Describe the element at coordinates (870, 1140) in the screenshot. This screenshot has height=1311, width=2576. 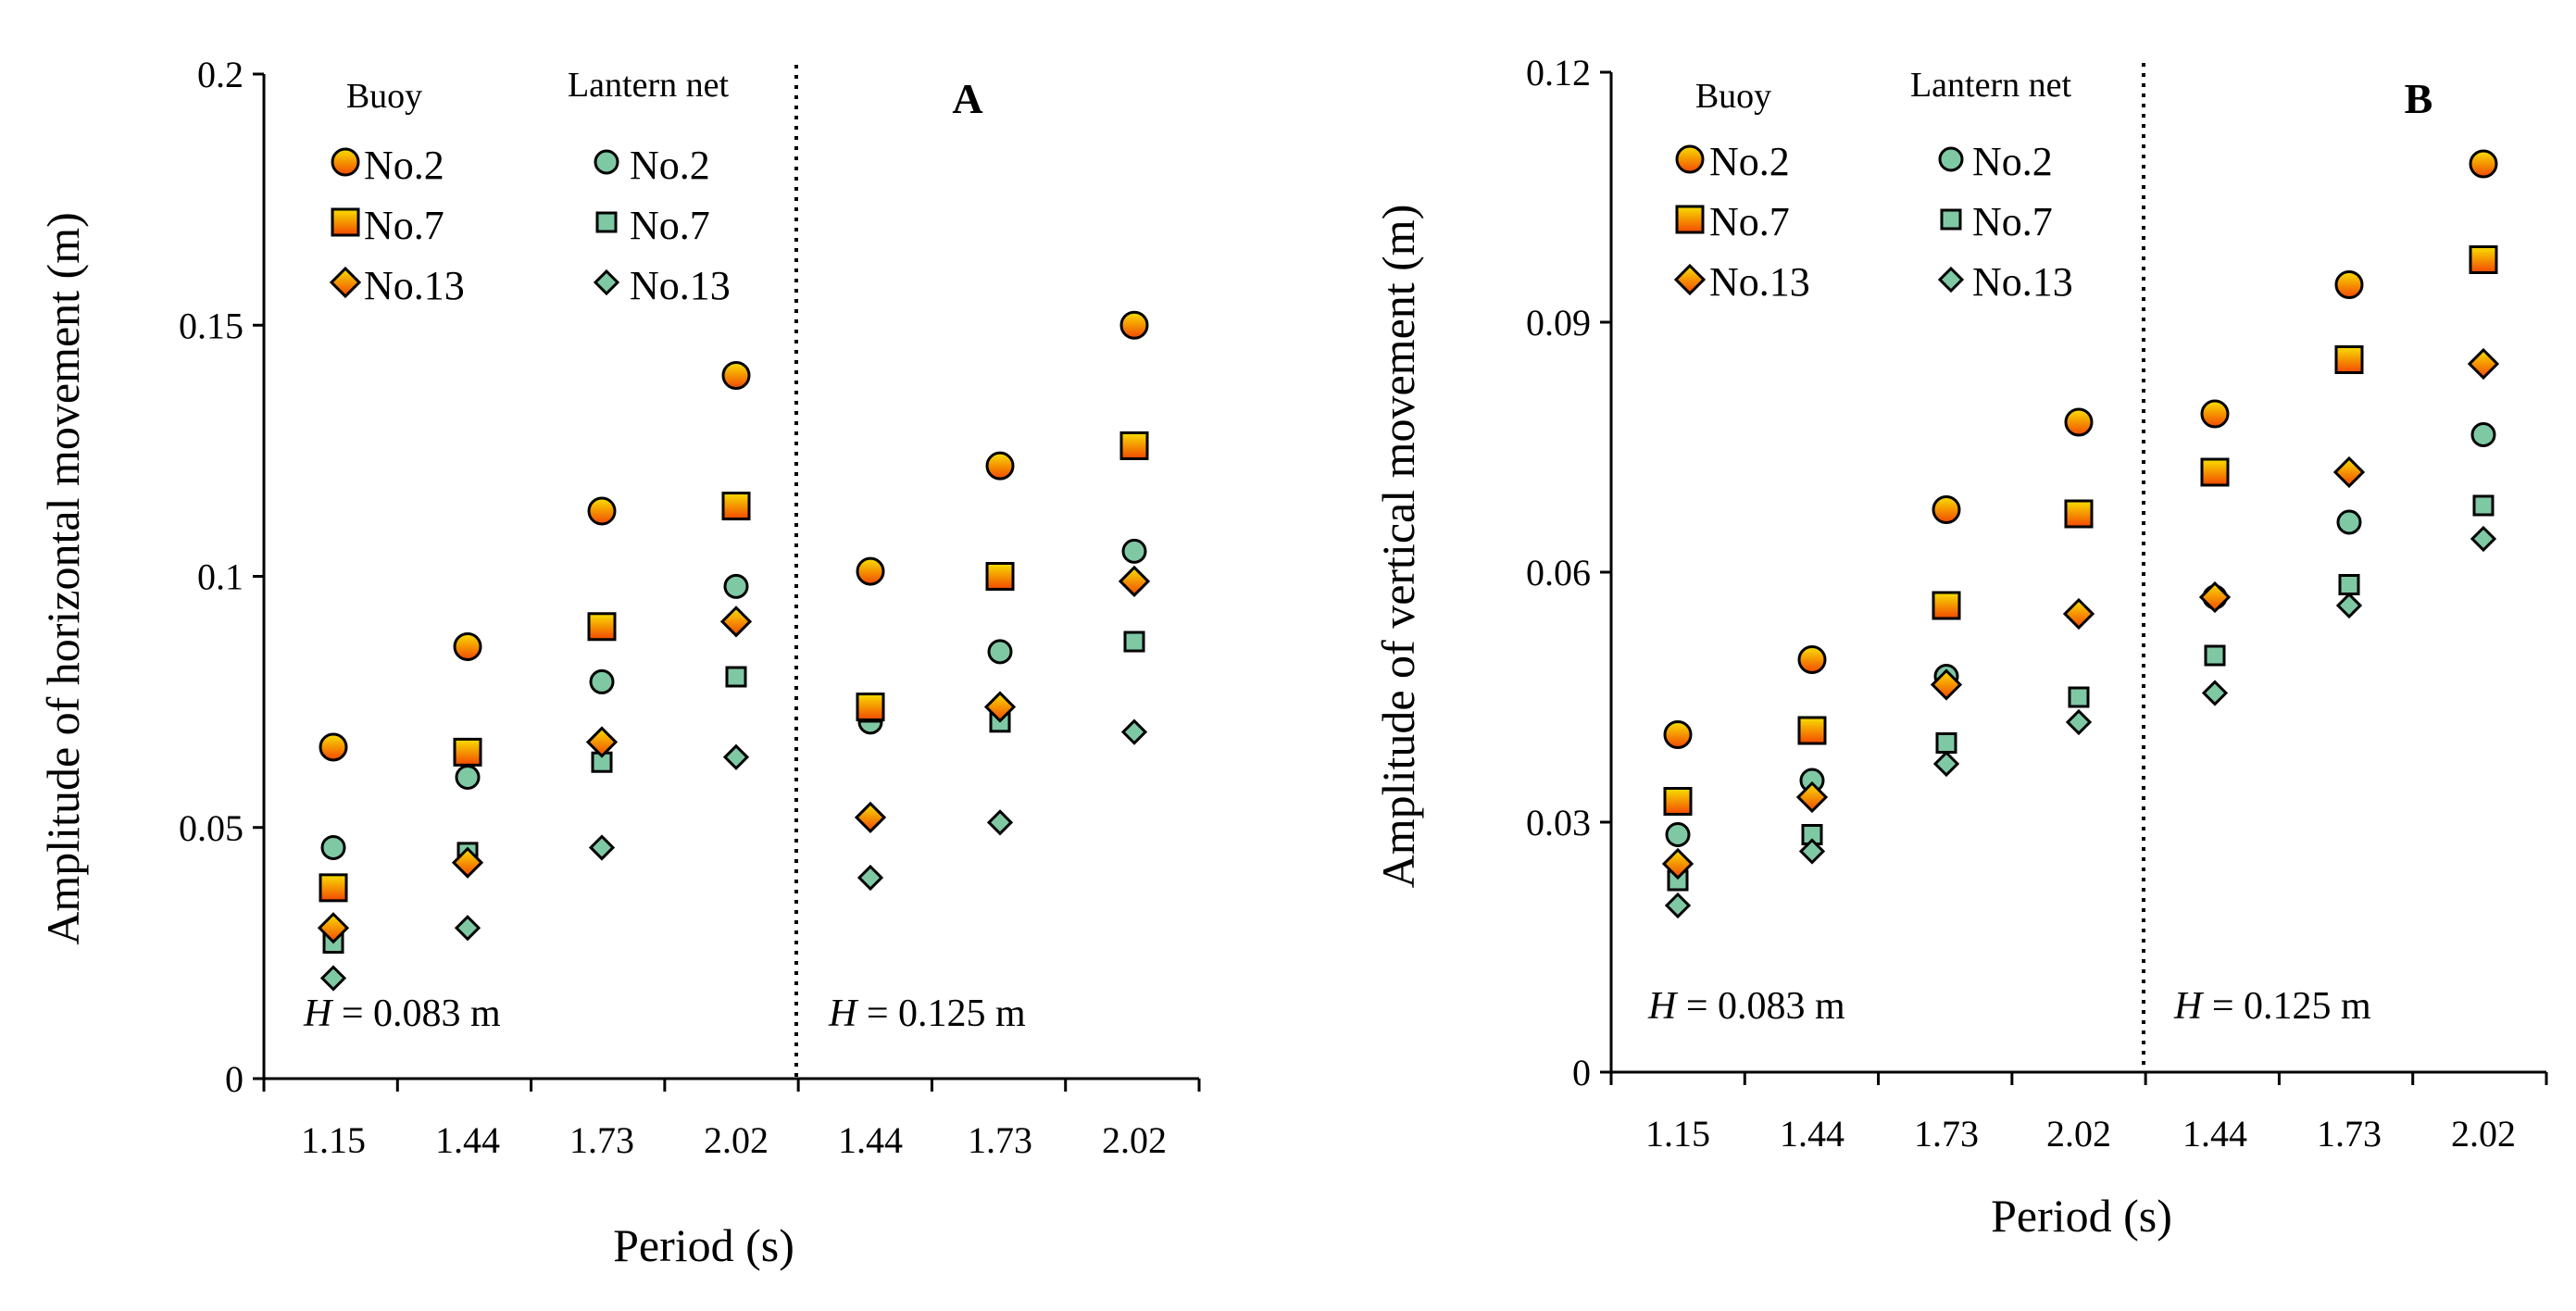
I see `panel-a-x-tick-label: 1.44` at that location.